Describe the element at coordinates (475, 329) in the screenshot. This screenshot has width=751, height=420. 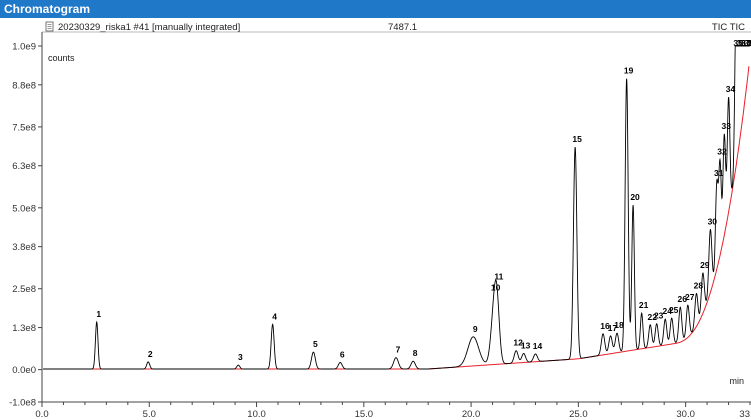
I see `peak-label: 9` at that location.